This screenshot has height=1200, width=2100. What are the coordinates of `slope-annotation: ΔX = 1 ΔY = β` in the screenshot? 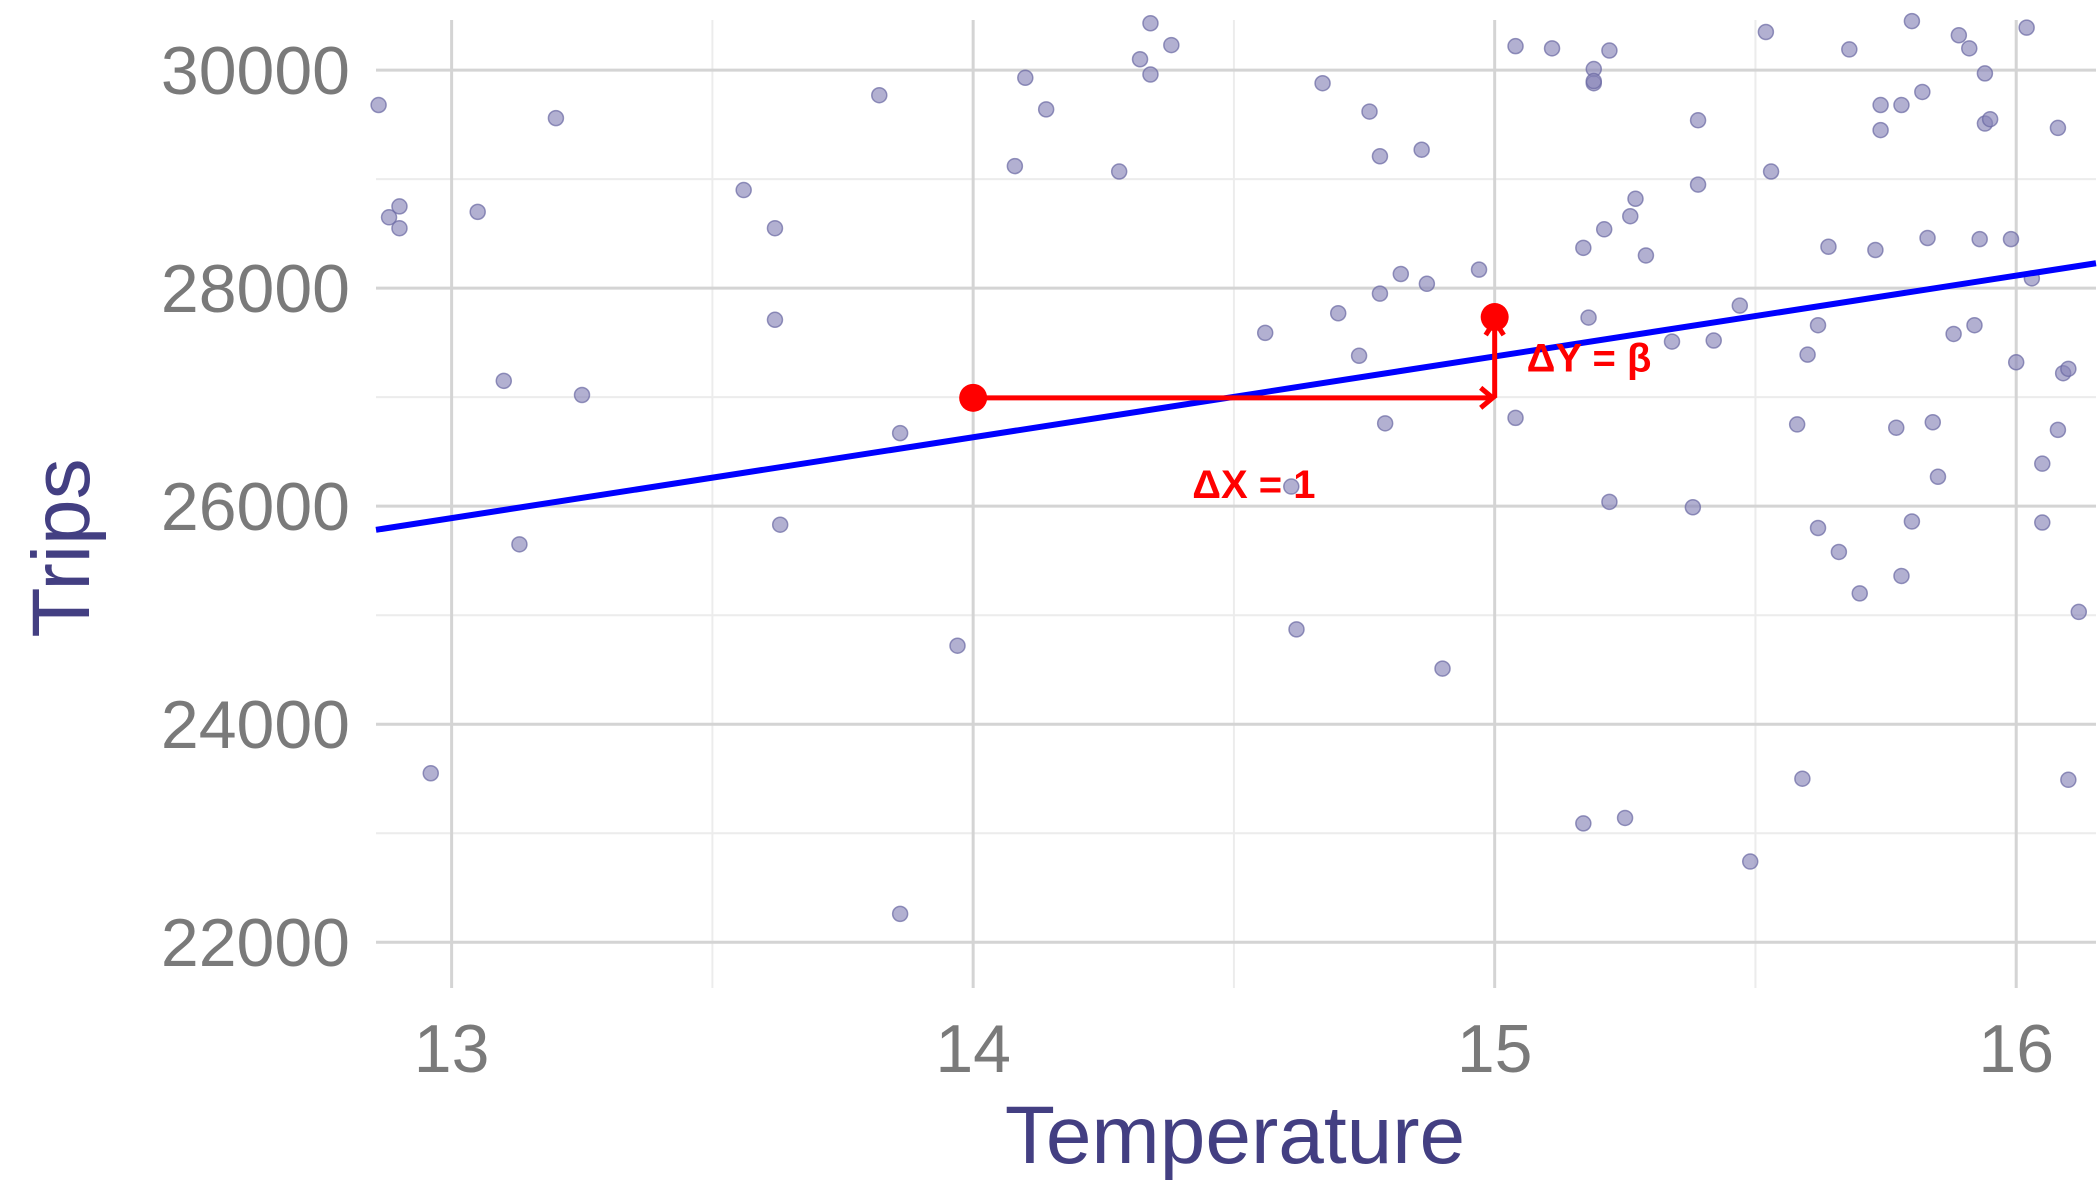 It's located at (1305, 405).